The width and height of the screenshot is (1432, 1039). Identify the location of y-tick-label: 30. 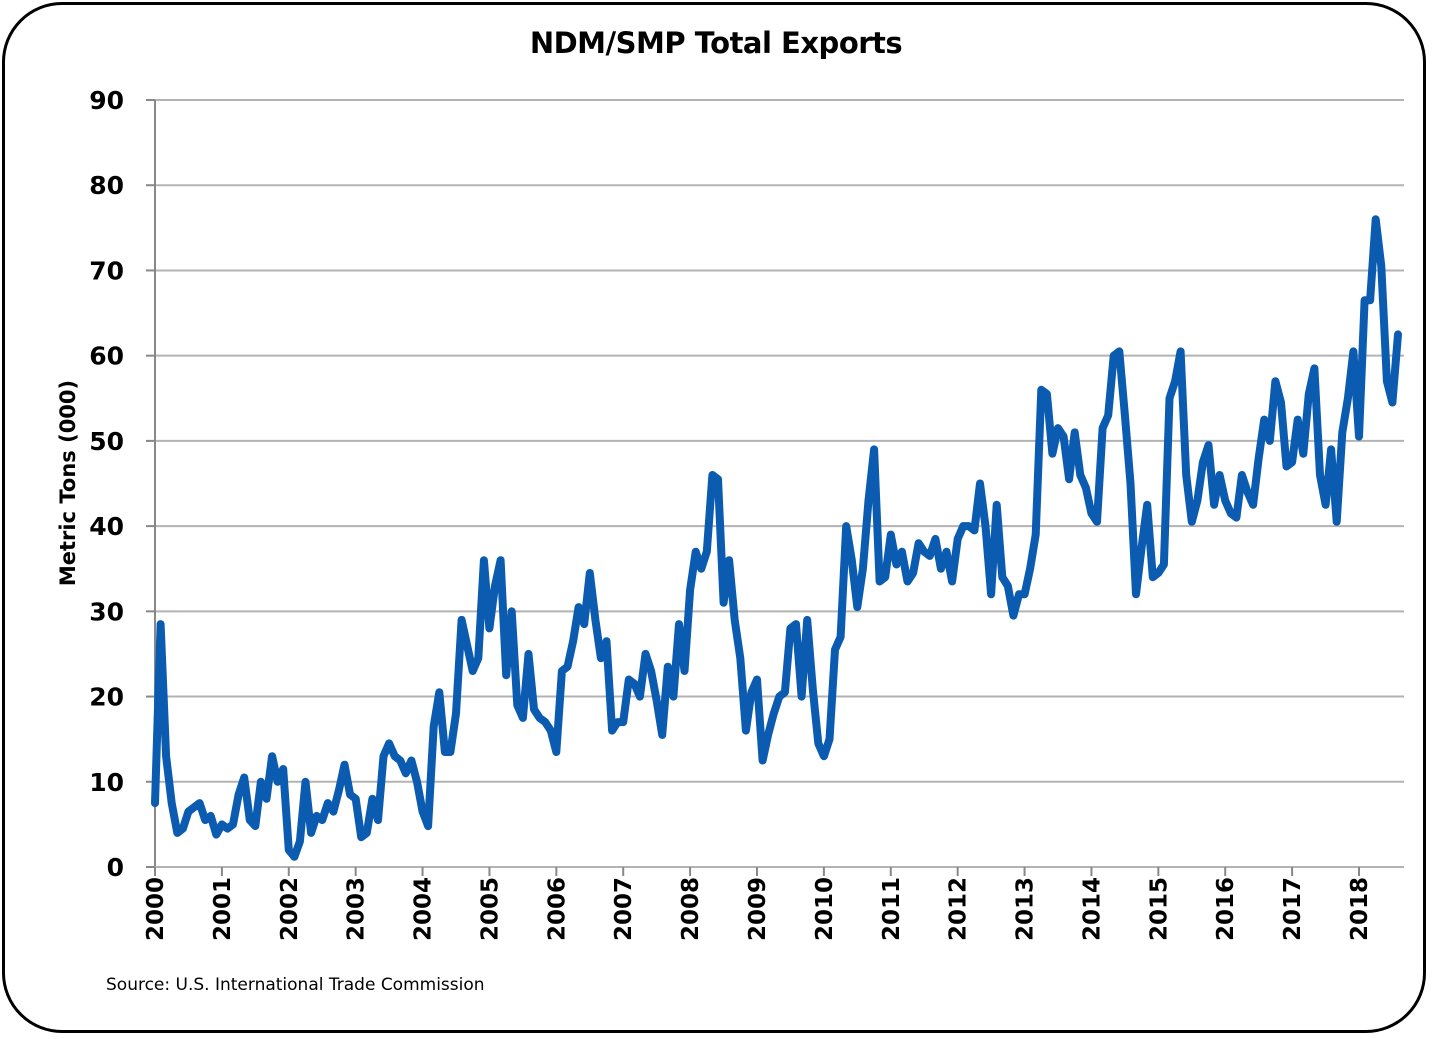
(106, 611).